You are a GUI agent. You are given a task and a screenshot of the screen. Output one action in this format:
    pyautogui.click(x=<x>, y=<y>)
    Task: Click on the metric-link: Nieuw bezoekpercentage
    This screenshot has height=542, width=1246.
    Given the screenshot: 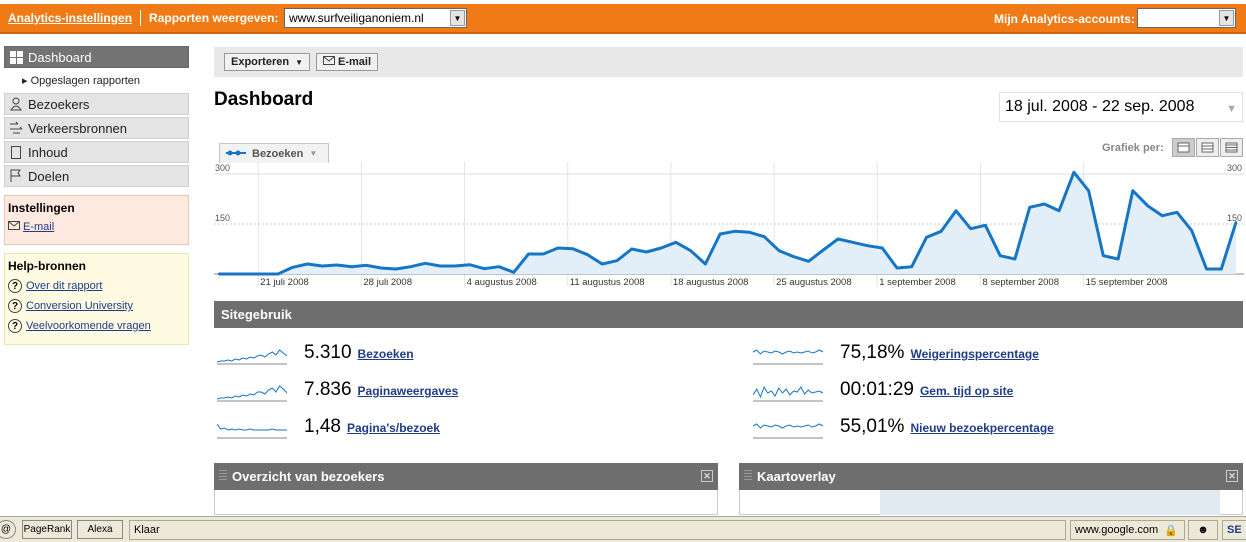 What is the action you would take?
    pyautogui.click(x=982, y=428)
    